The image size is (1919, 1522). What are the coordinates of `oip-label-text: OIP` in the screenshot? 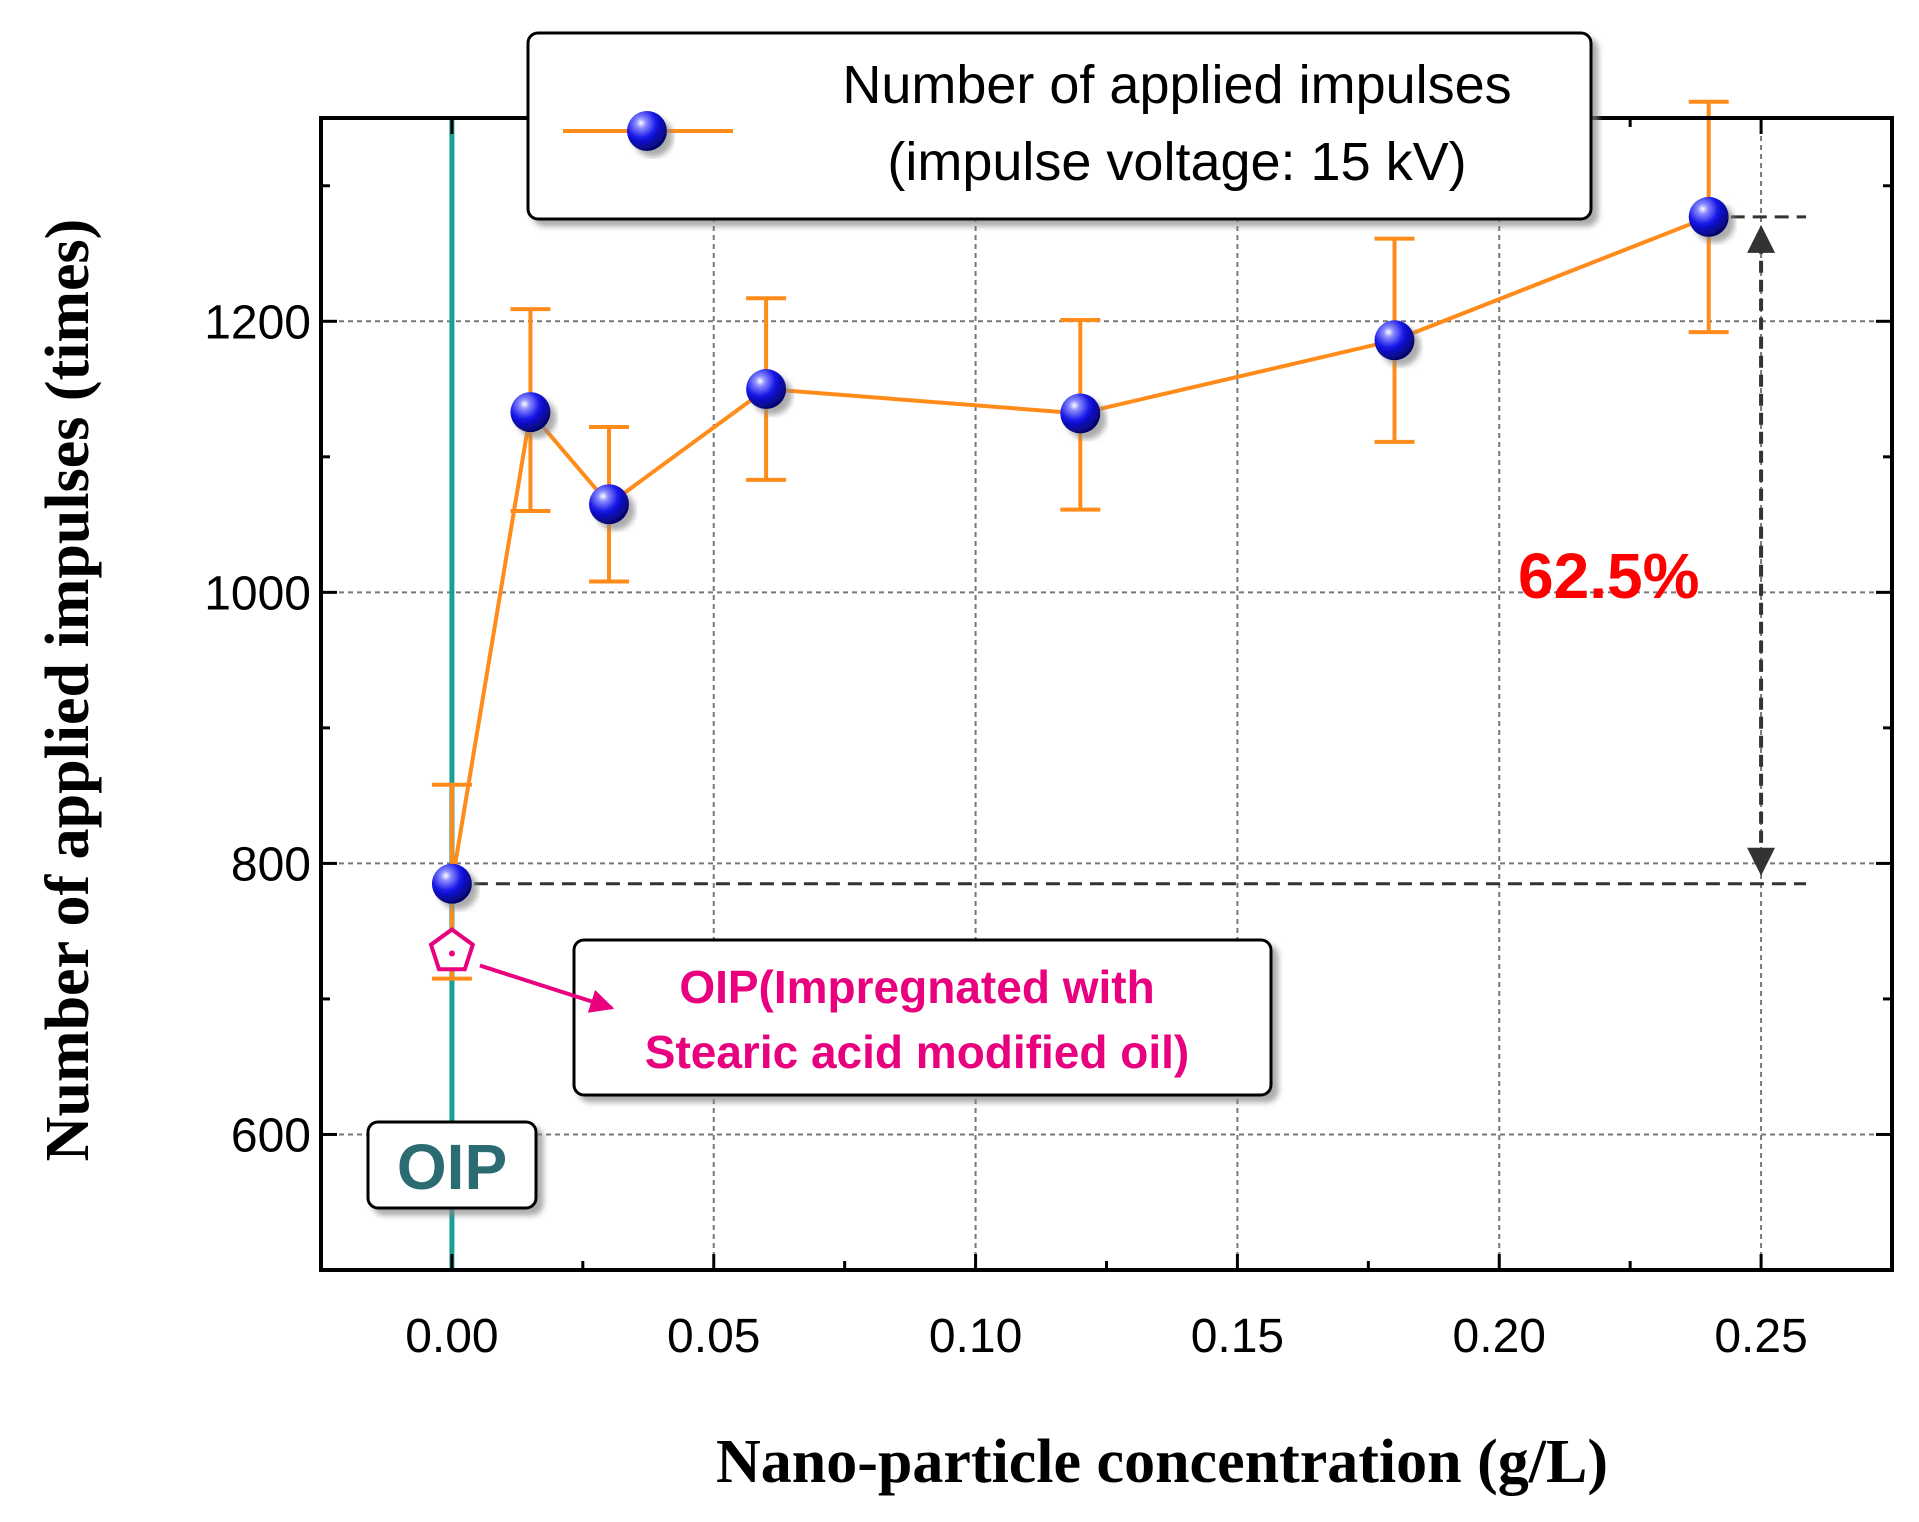 It's located at (452, 1167).